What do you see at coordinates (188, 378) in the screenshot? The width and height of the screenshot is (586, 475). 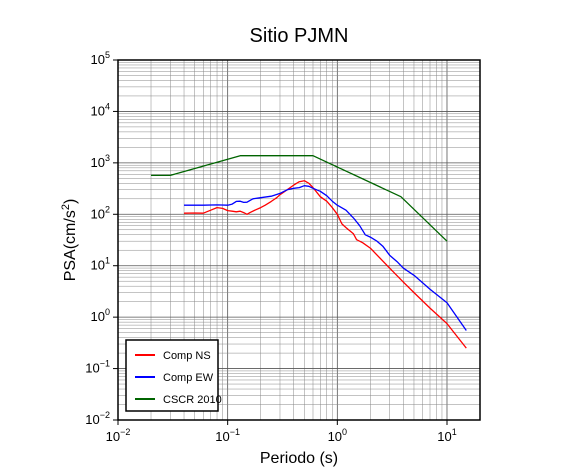 I see `legend-label: Comp EW` at bounding box center [188, 378].